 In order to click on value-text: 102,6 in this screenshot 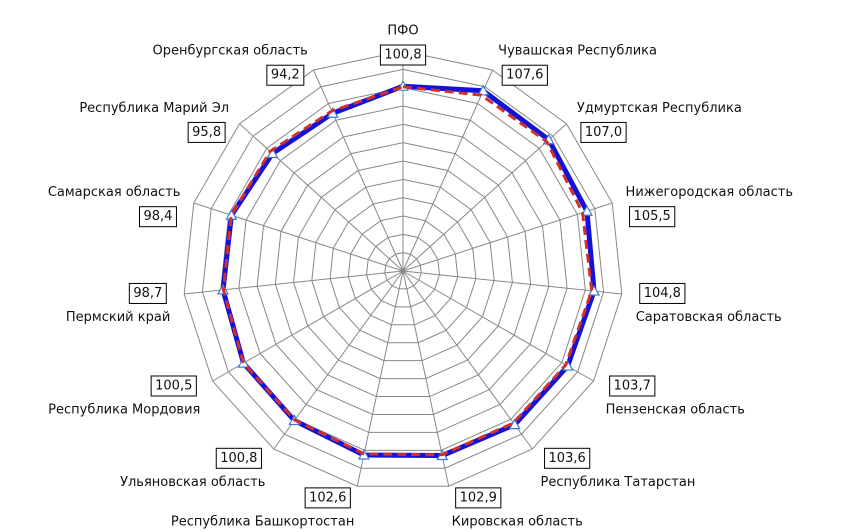, I will do `click(327, 497)`.